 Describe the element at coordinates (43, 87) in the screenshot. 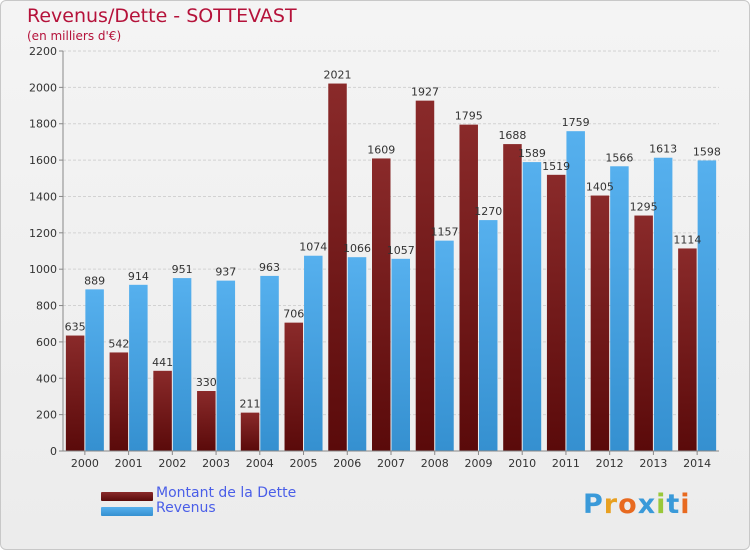

I see `y-tick-label: 2000` at that location.